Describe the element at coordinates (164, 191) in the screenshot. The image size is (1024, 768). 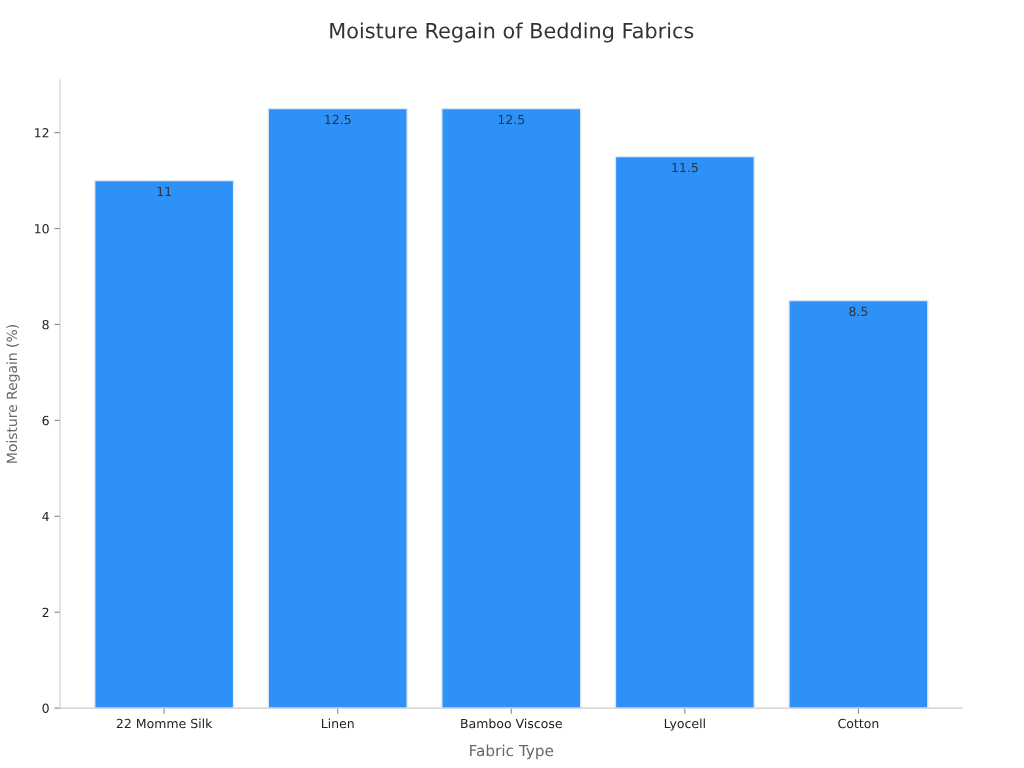
I see `data-label: 11` at that location.